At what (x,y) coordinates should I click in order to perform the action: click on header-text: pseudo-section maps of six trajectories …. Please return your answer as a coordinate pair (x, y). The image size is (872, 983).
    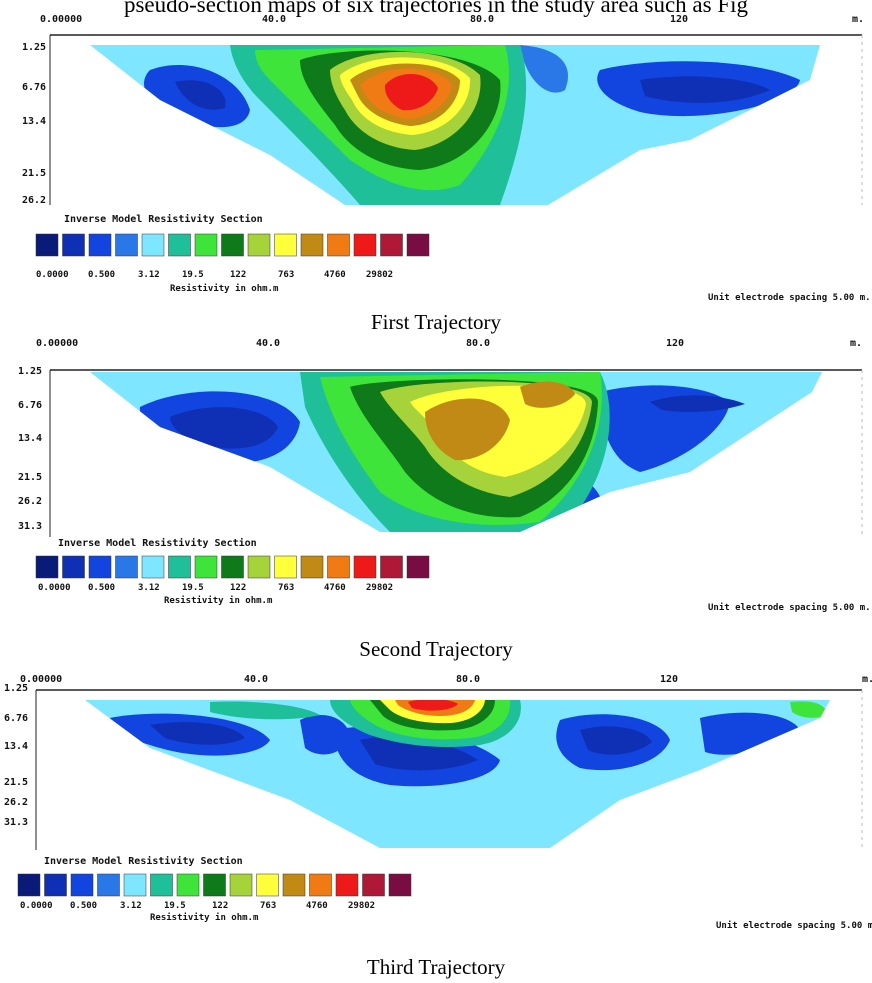
    Looking at the image, I should click on (436, 8).